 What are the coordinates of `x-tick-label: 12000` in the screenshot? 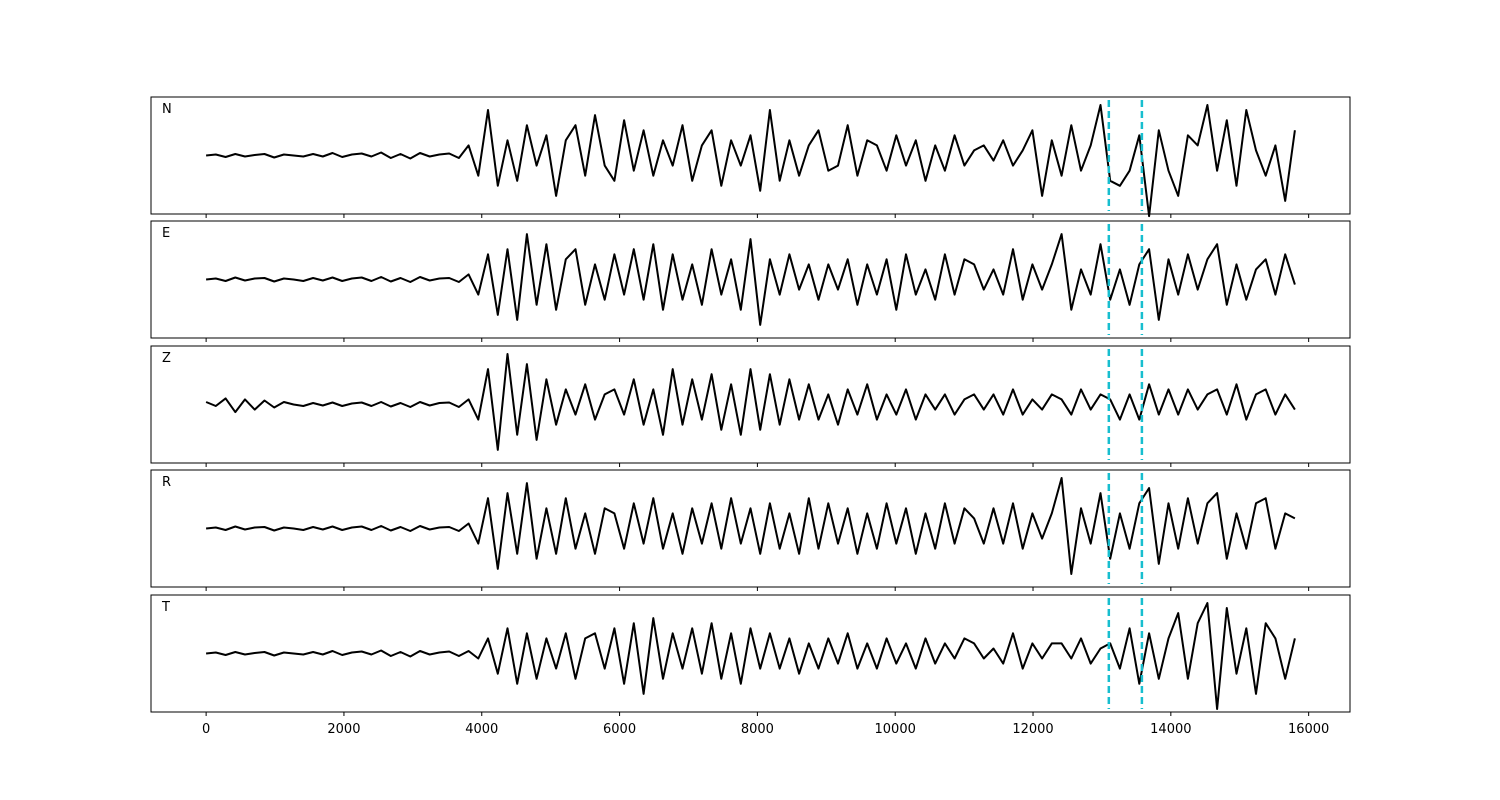 It's located at (1032, 729).